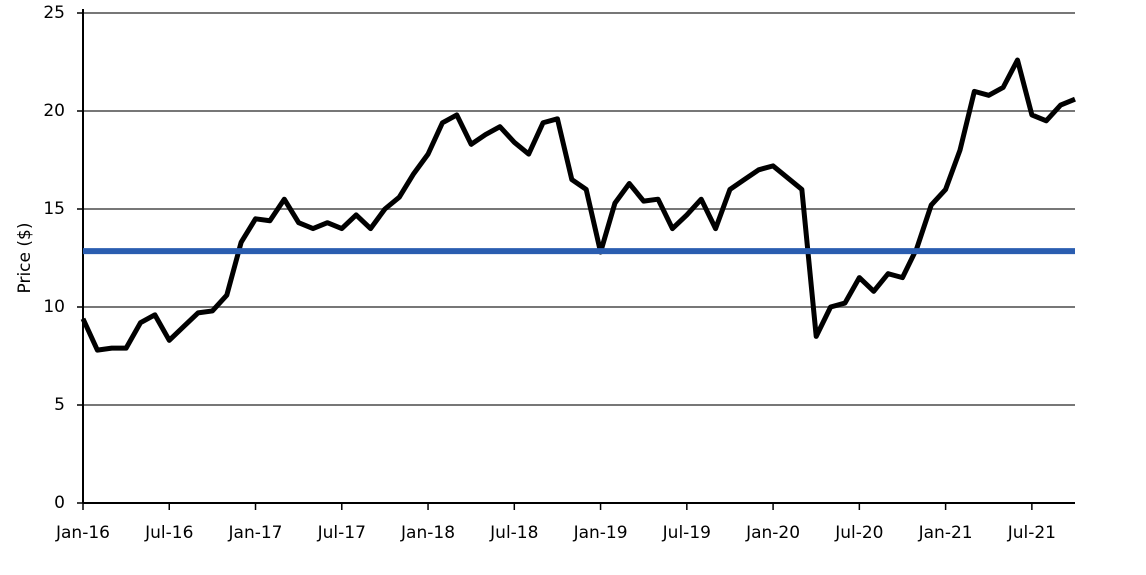  I want to click on y-axis-label: Price ($), so click(25, 258).